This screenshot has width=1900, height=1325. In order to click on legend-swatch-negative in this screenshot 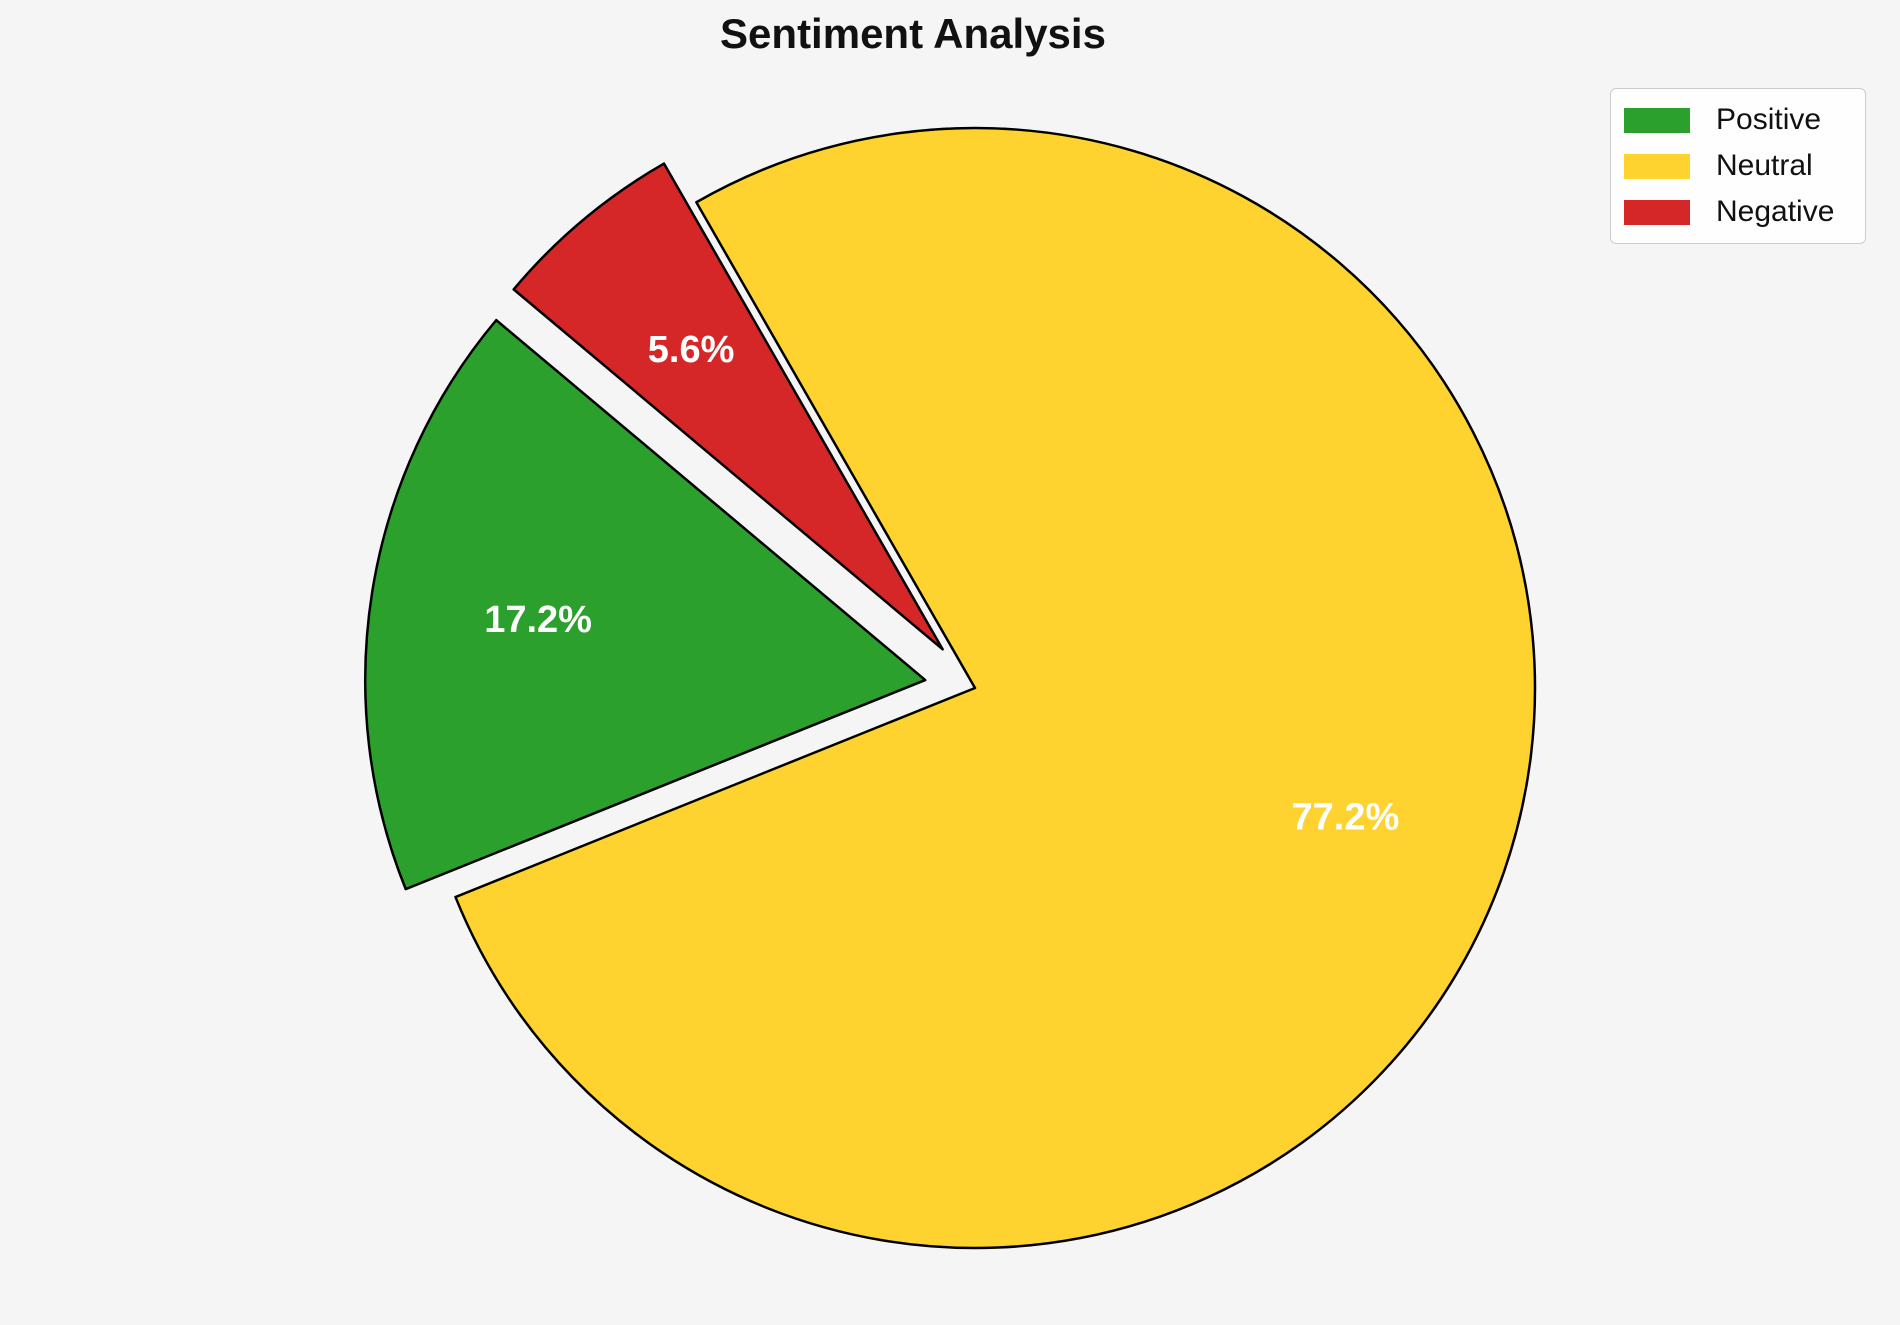, I will do `click(1657, 212)`.